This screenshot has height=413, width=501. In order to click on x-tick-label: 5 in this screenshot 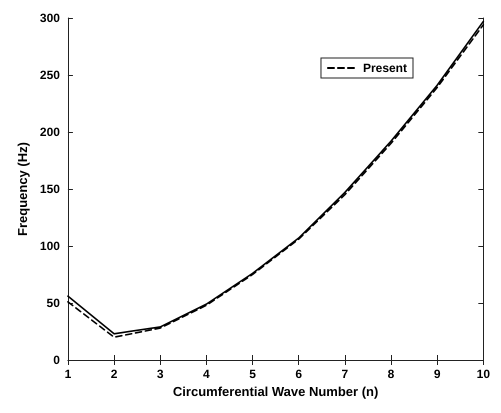, I will do `click(252, 374)`.